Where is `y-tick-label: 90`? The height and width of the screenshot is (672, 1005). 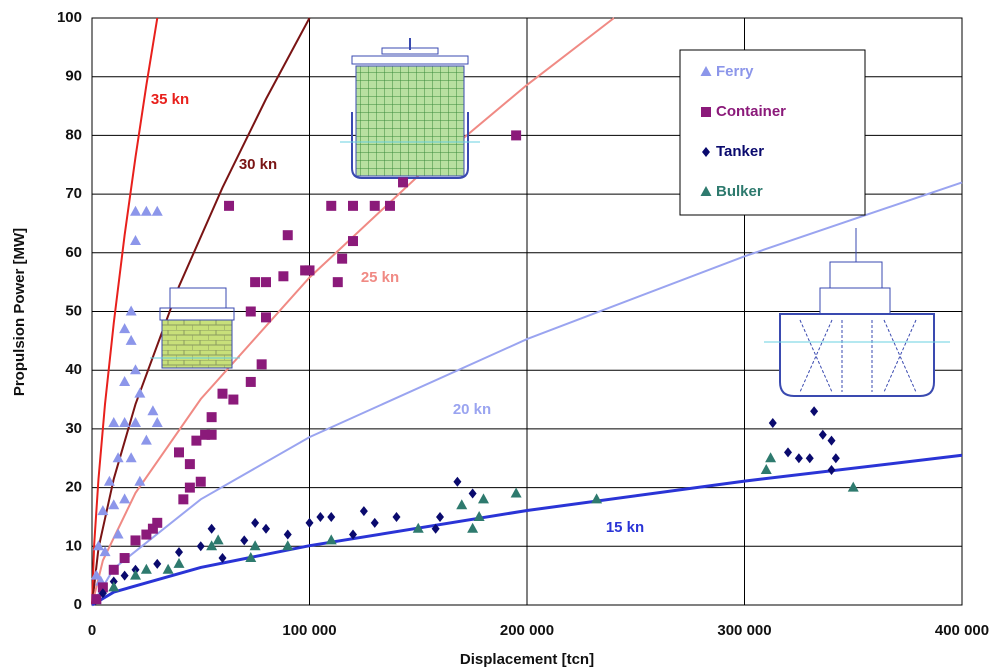
y-tick-label: 90 is located at coordinates (73, 76).